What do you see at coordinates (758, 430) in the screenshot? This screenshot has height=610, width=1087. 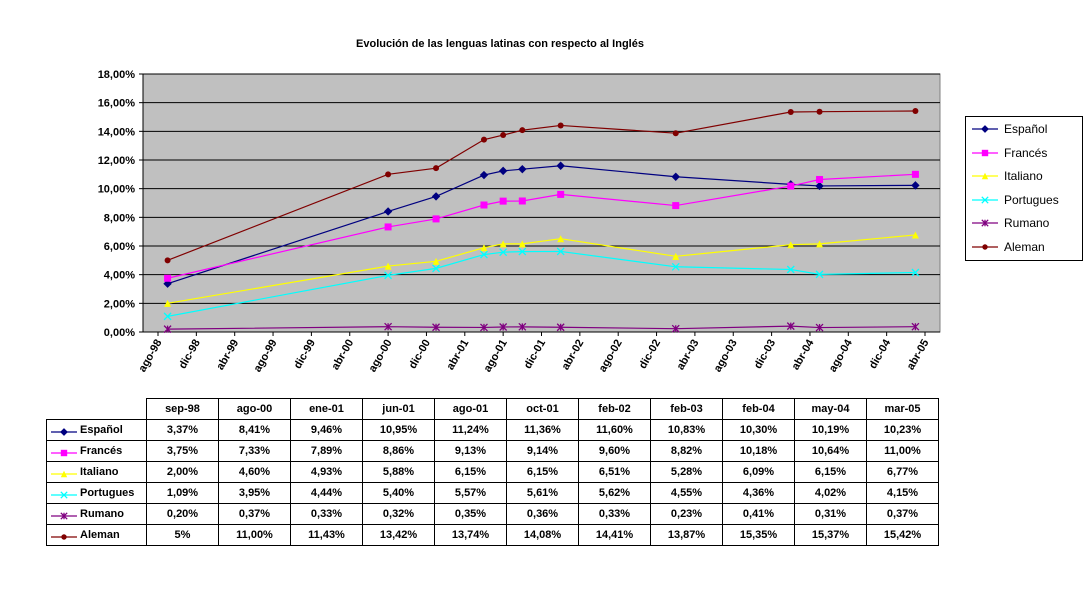 I see `table-cell: 10,30%` at bounding box center [758, 430].